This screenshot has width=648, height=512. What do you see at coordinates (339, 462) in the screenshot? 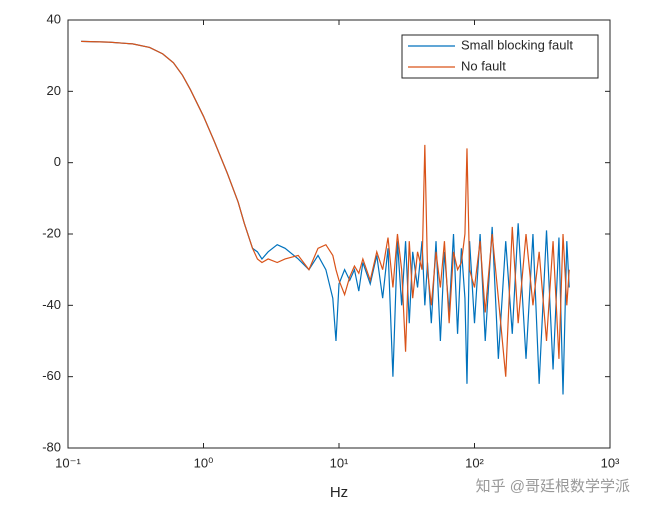
I see `x-tick-label: 10¹` at bounding box center [339, 462].